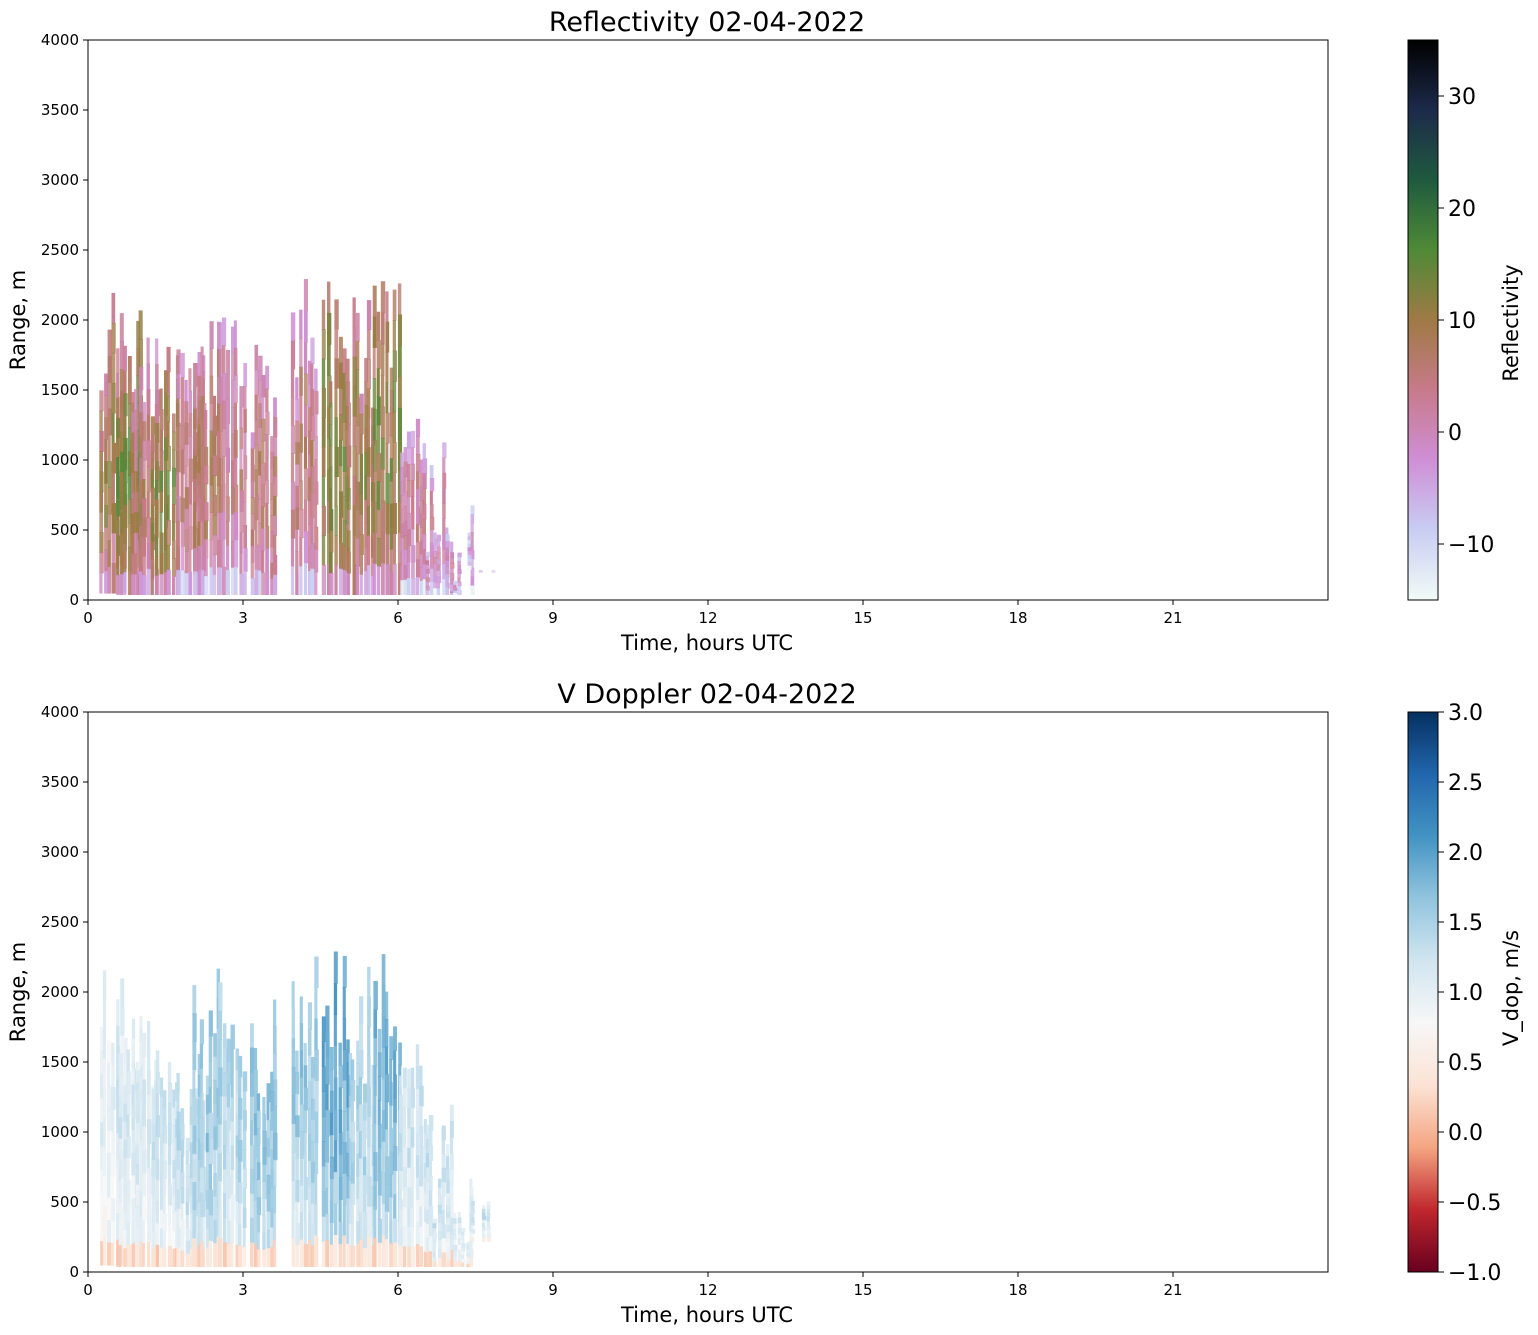 The width and height of the screenshot is (1538, 1335). What do you see at coordinates (1465, 713) in the screenshot?
I see `colorbar-tick-label: 3.0` at bounding box center [1465, 713].